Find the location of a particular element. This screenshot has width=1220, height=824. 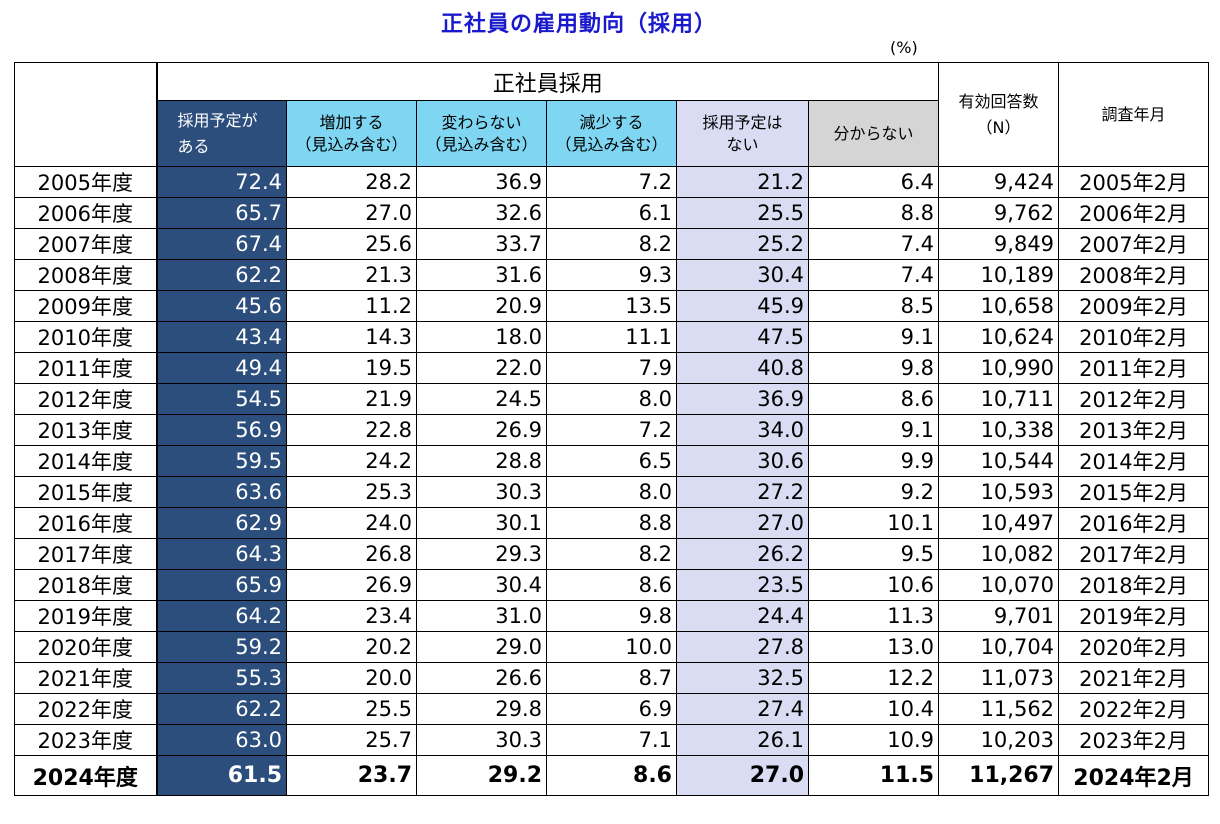

cell-c6: 6.4 is located at coordinates (873, 182).